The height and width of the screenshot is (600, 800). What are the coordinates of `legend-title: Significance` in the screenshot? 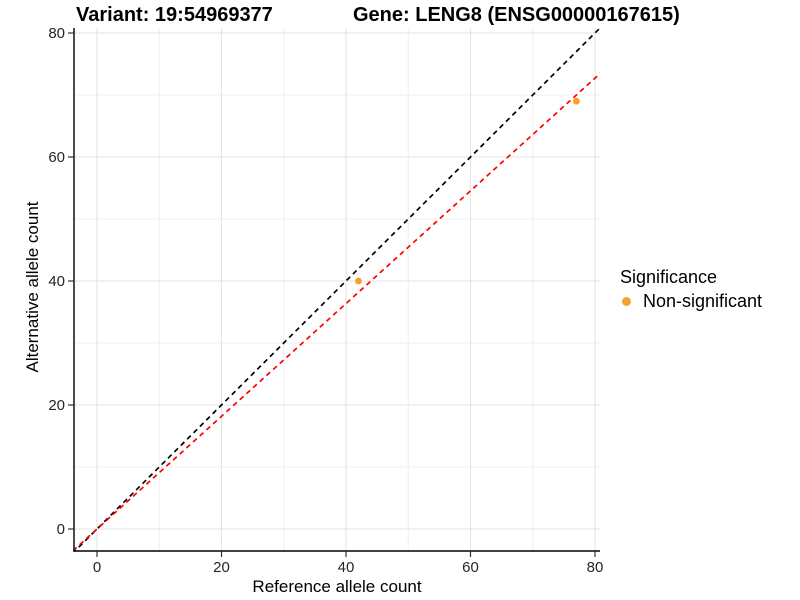 It's located at (669, 277).